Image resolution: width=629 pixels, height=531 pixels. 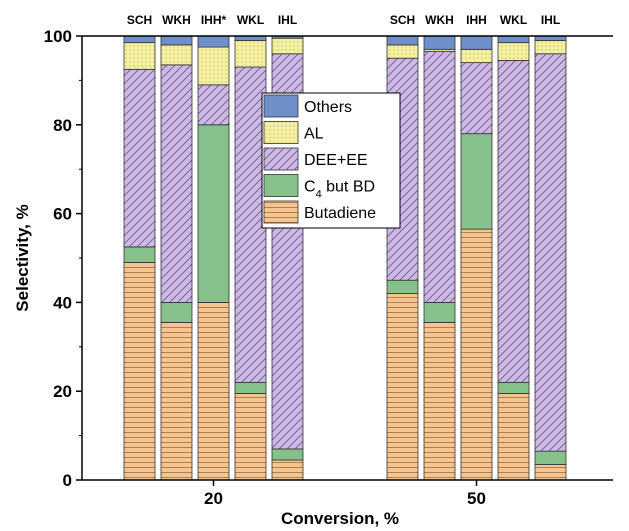 What do you see at coordinates (513, 437) in the screenshot?
I see `bar-segment-butadiene-50-wkl` at bounding box center [513, 437].